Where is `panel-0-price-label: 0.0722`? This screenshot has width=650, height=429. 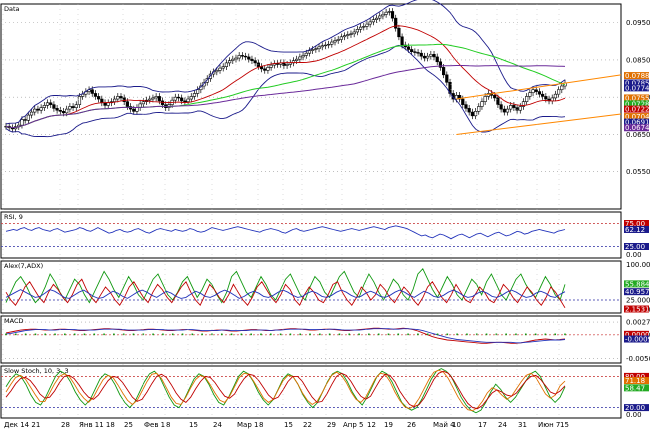
panel-0-price-label: 0.0722 is located at coordinates (637, 110).